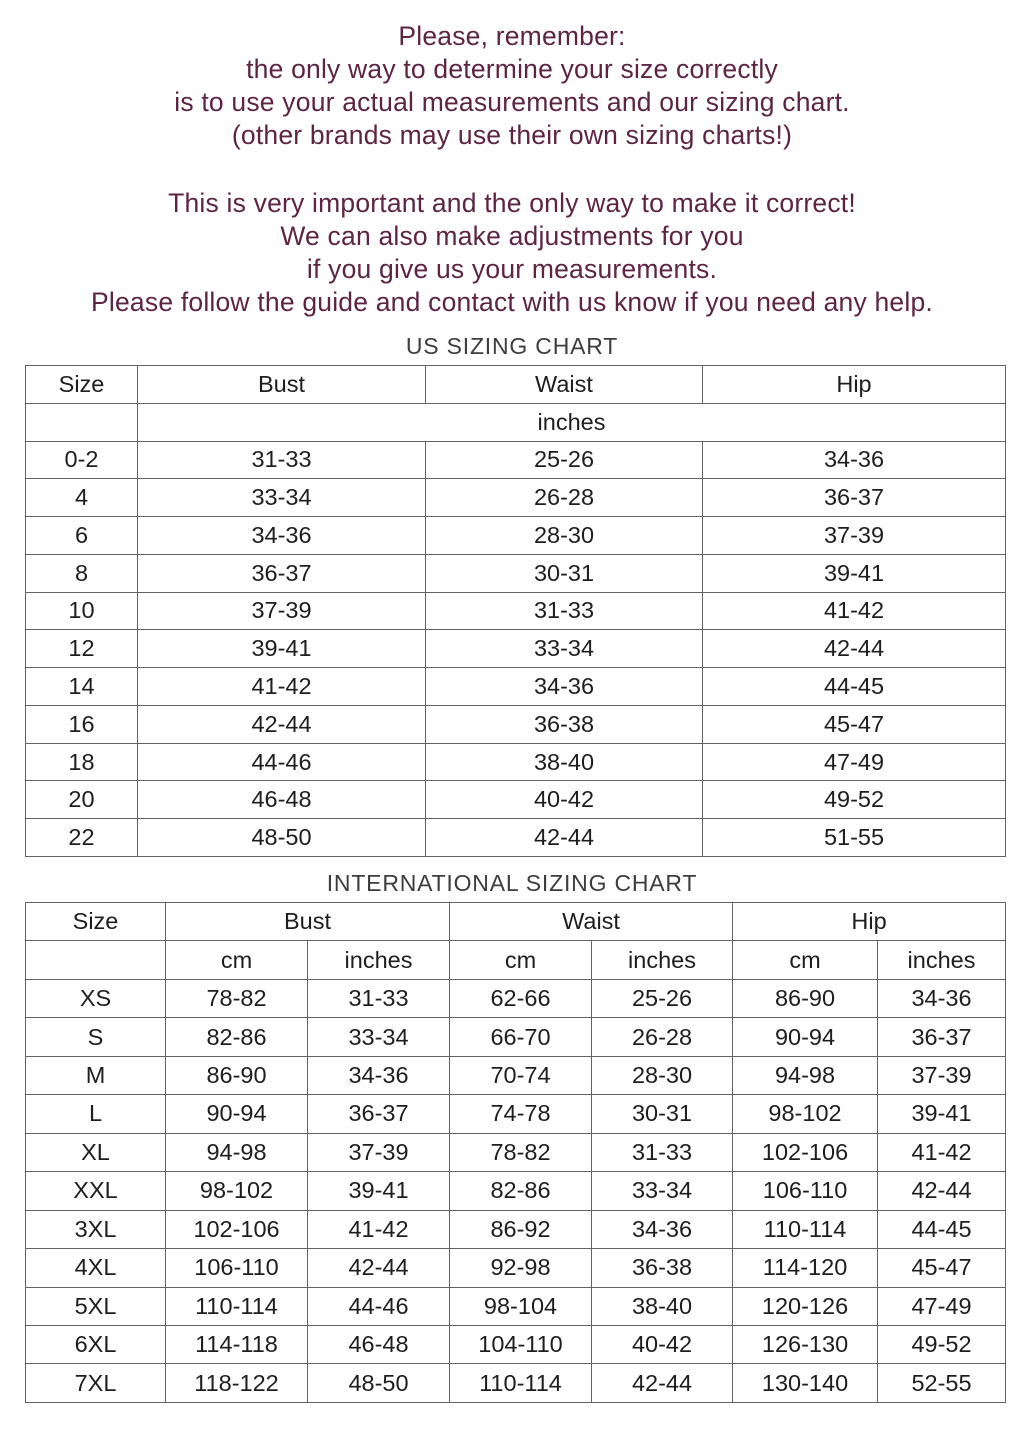 This screenshot has height=1432, width=1024. I want to click on table-cell: 7XL, so click(95, 1383).